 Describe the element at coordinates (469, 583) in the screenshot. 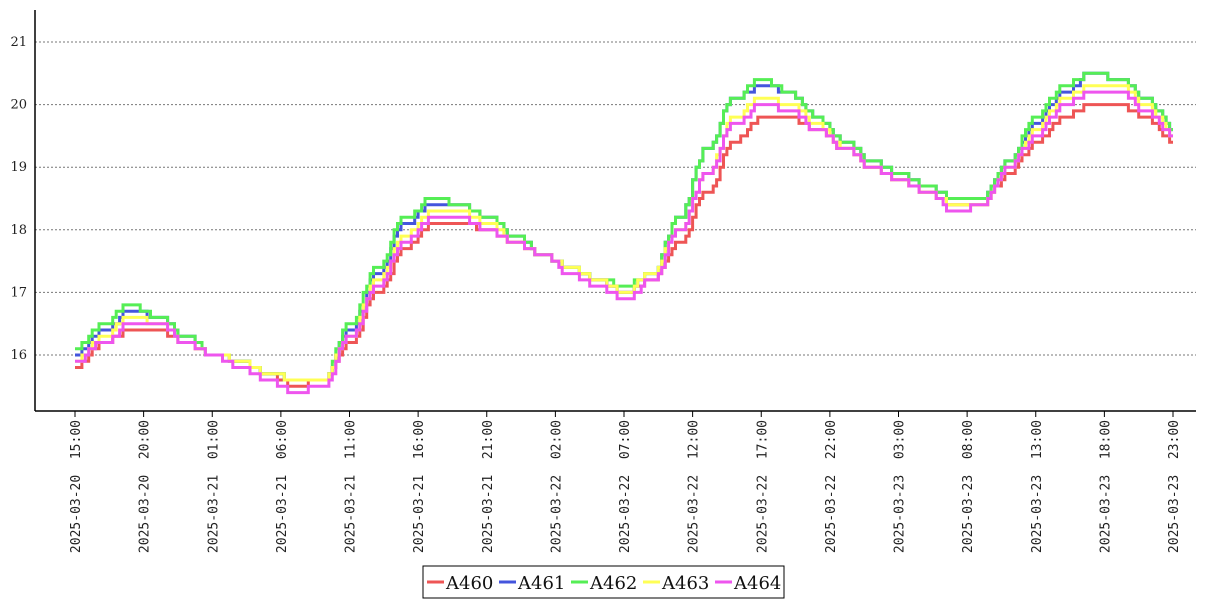

I see `legend-label: A460` at that location.